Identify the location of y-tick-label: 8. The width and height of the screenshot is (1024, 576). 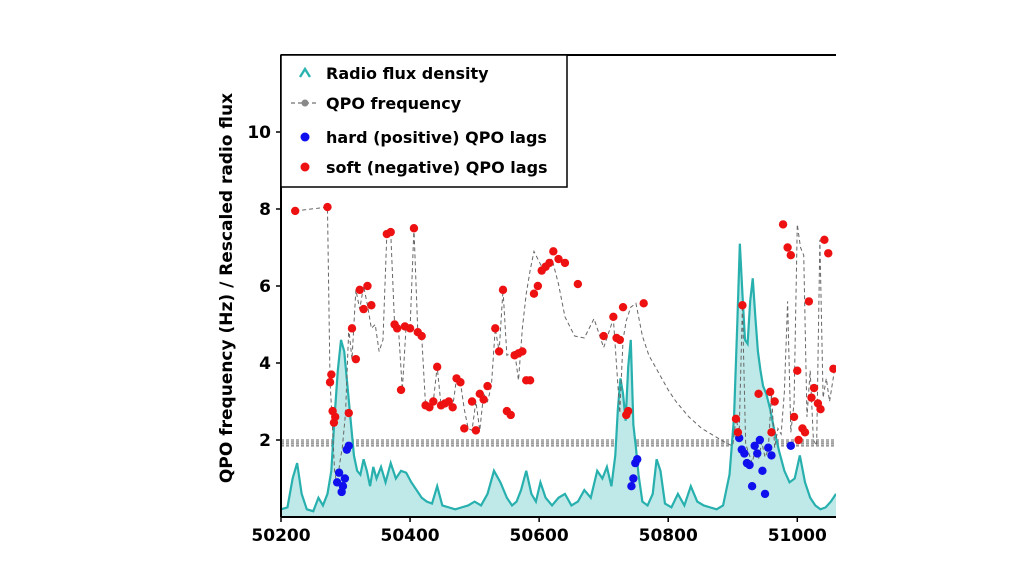
(265, 210).